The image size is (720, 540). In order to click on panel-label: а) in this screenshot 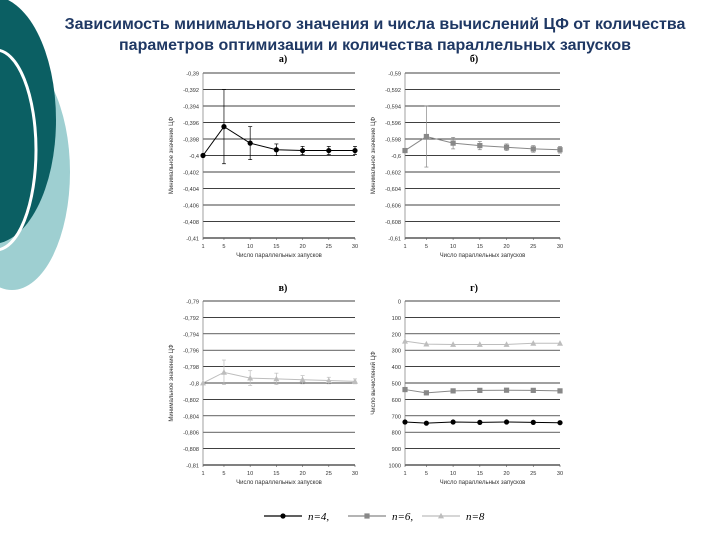, I will do `click(283, 59)`.